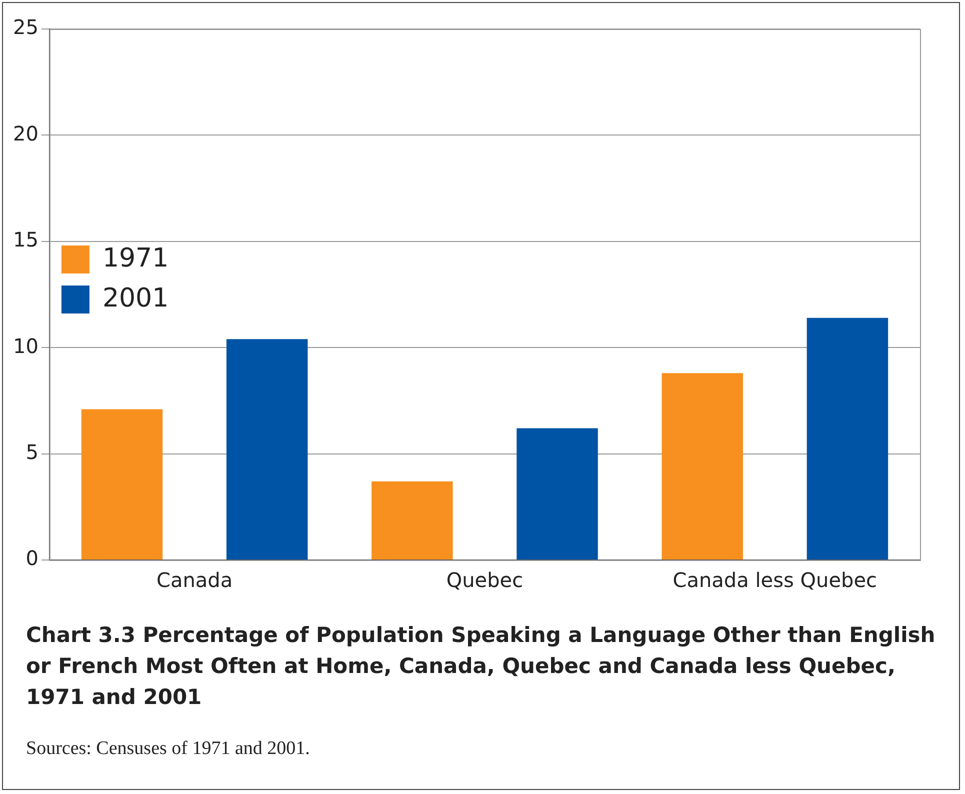 Image resolution: width=965 pixels, height=794 pixels. I want to click on y-tick-label: 10, so click(25, 346).